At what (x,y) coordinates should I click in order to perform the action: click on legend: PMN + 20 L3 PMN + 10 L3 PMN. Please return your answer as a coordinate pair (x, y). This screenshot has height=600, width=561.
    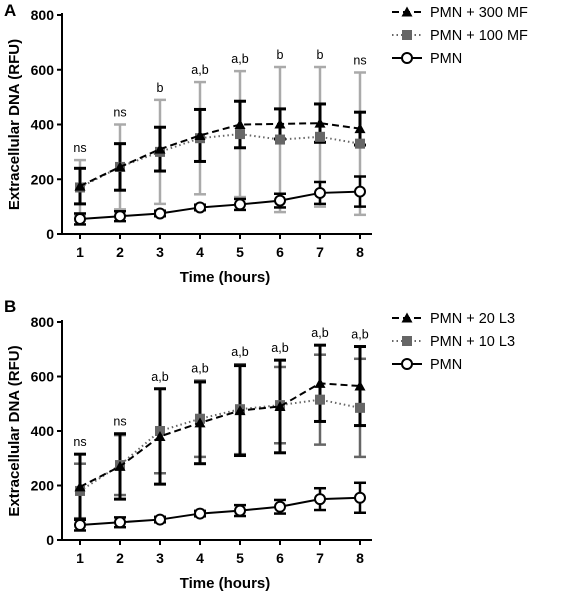
    Looking at the image, I should click on (453, 342).